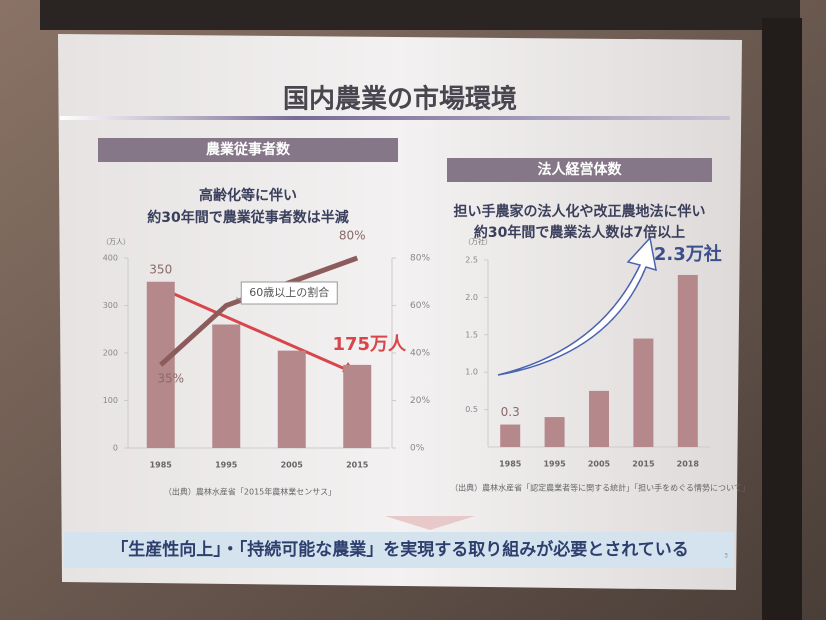  I want to click on y2-tick-label: 80%, so click(420, 259).